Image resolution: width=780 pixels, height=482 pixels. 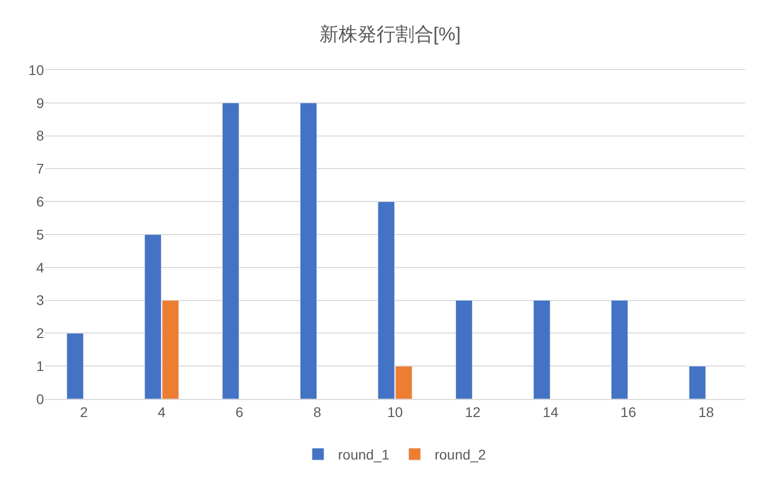 What do you see at coordinates (706, 412) in the screenshot?
I see `x-tick-label: 18` at bounding box center [706, 412].